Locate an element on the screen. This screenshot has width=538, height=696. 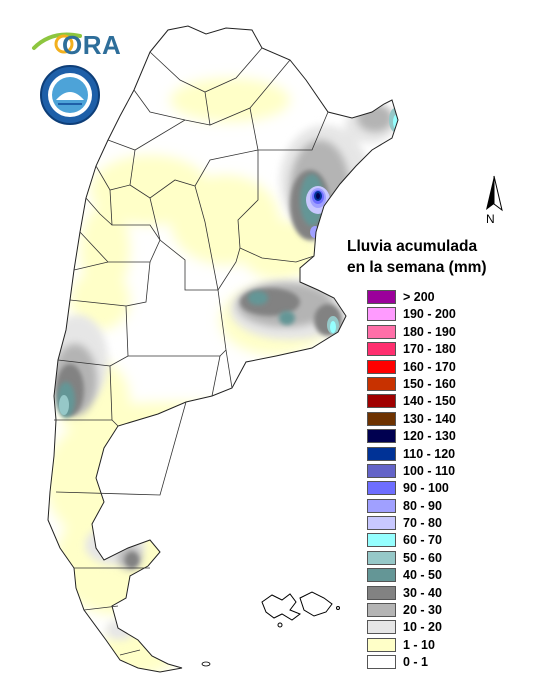
legend-item: 80 - 90 is located at coordinates (427, 506).